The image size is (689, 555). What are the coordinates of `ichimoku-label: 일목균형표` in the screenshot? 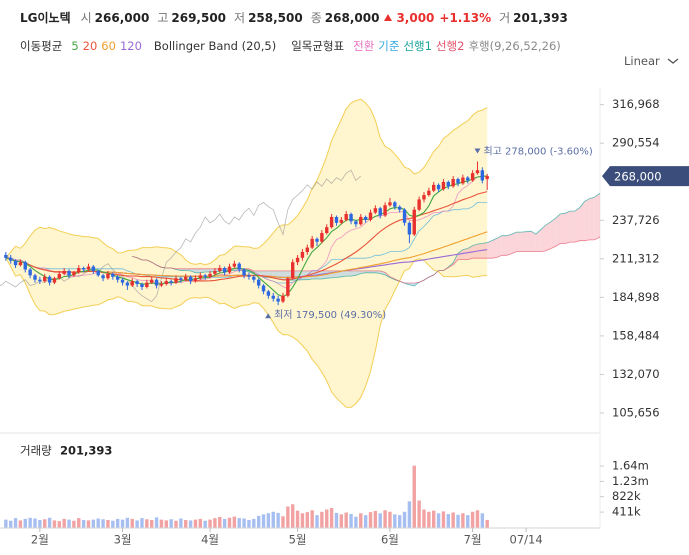 It's located at (318, 46).